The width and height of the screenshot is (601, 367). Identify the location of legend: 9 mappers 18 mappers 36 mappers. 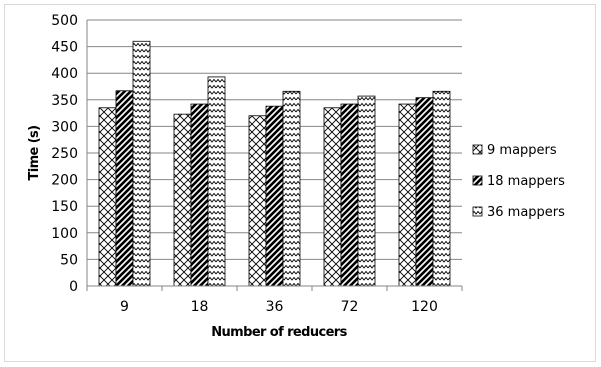
(519, 181).